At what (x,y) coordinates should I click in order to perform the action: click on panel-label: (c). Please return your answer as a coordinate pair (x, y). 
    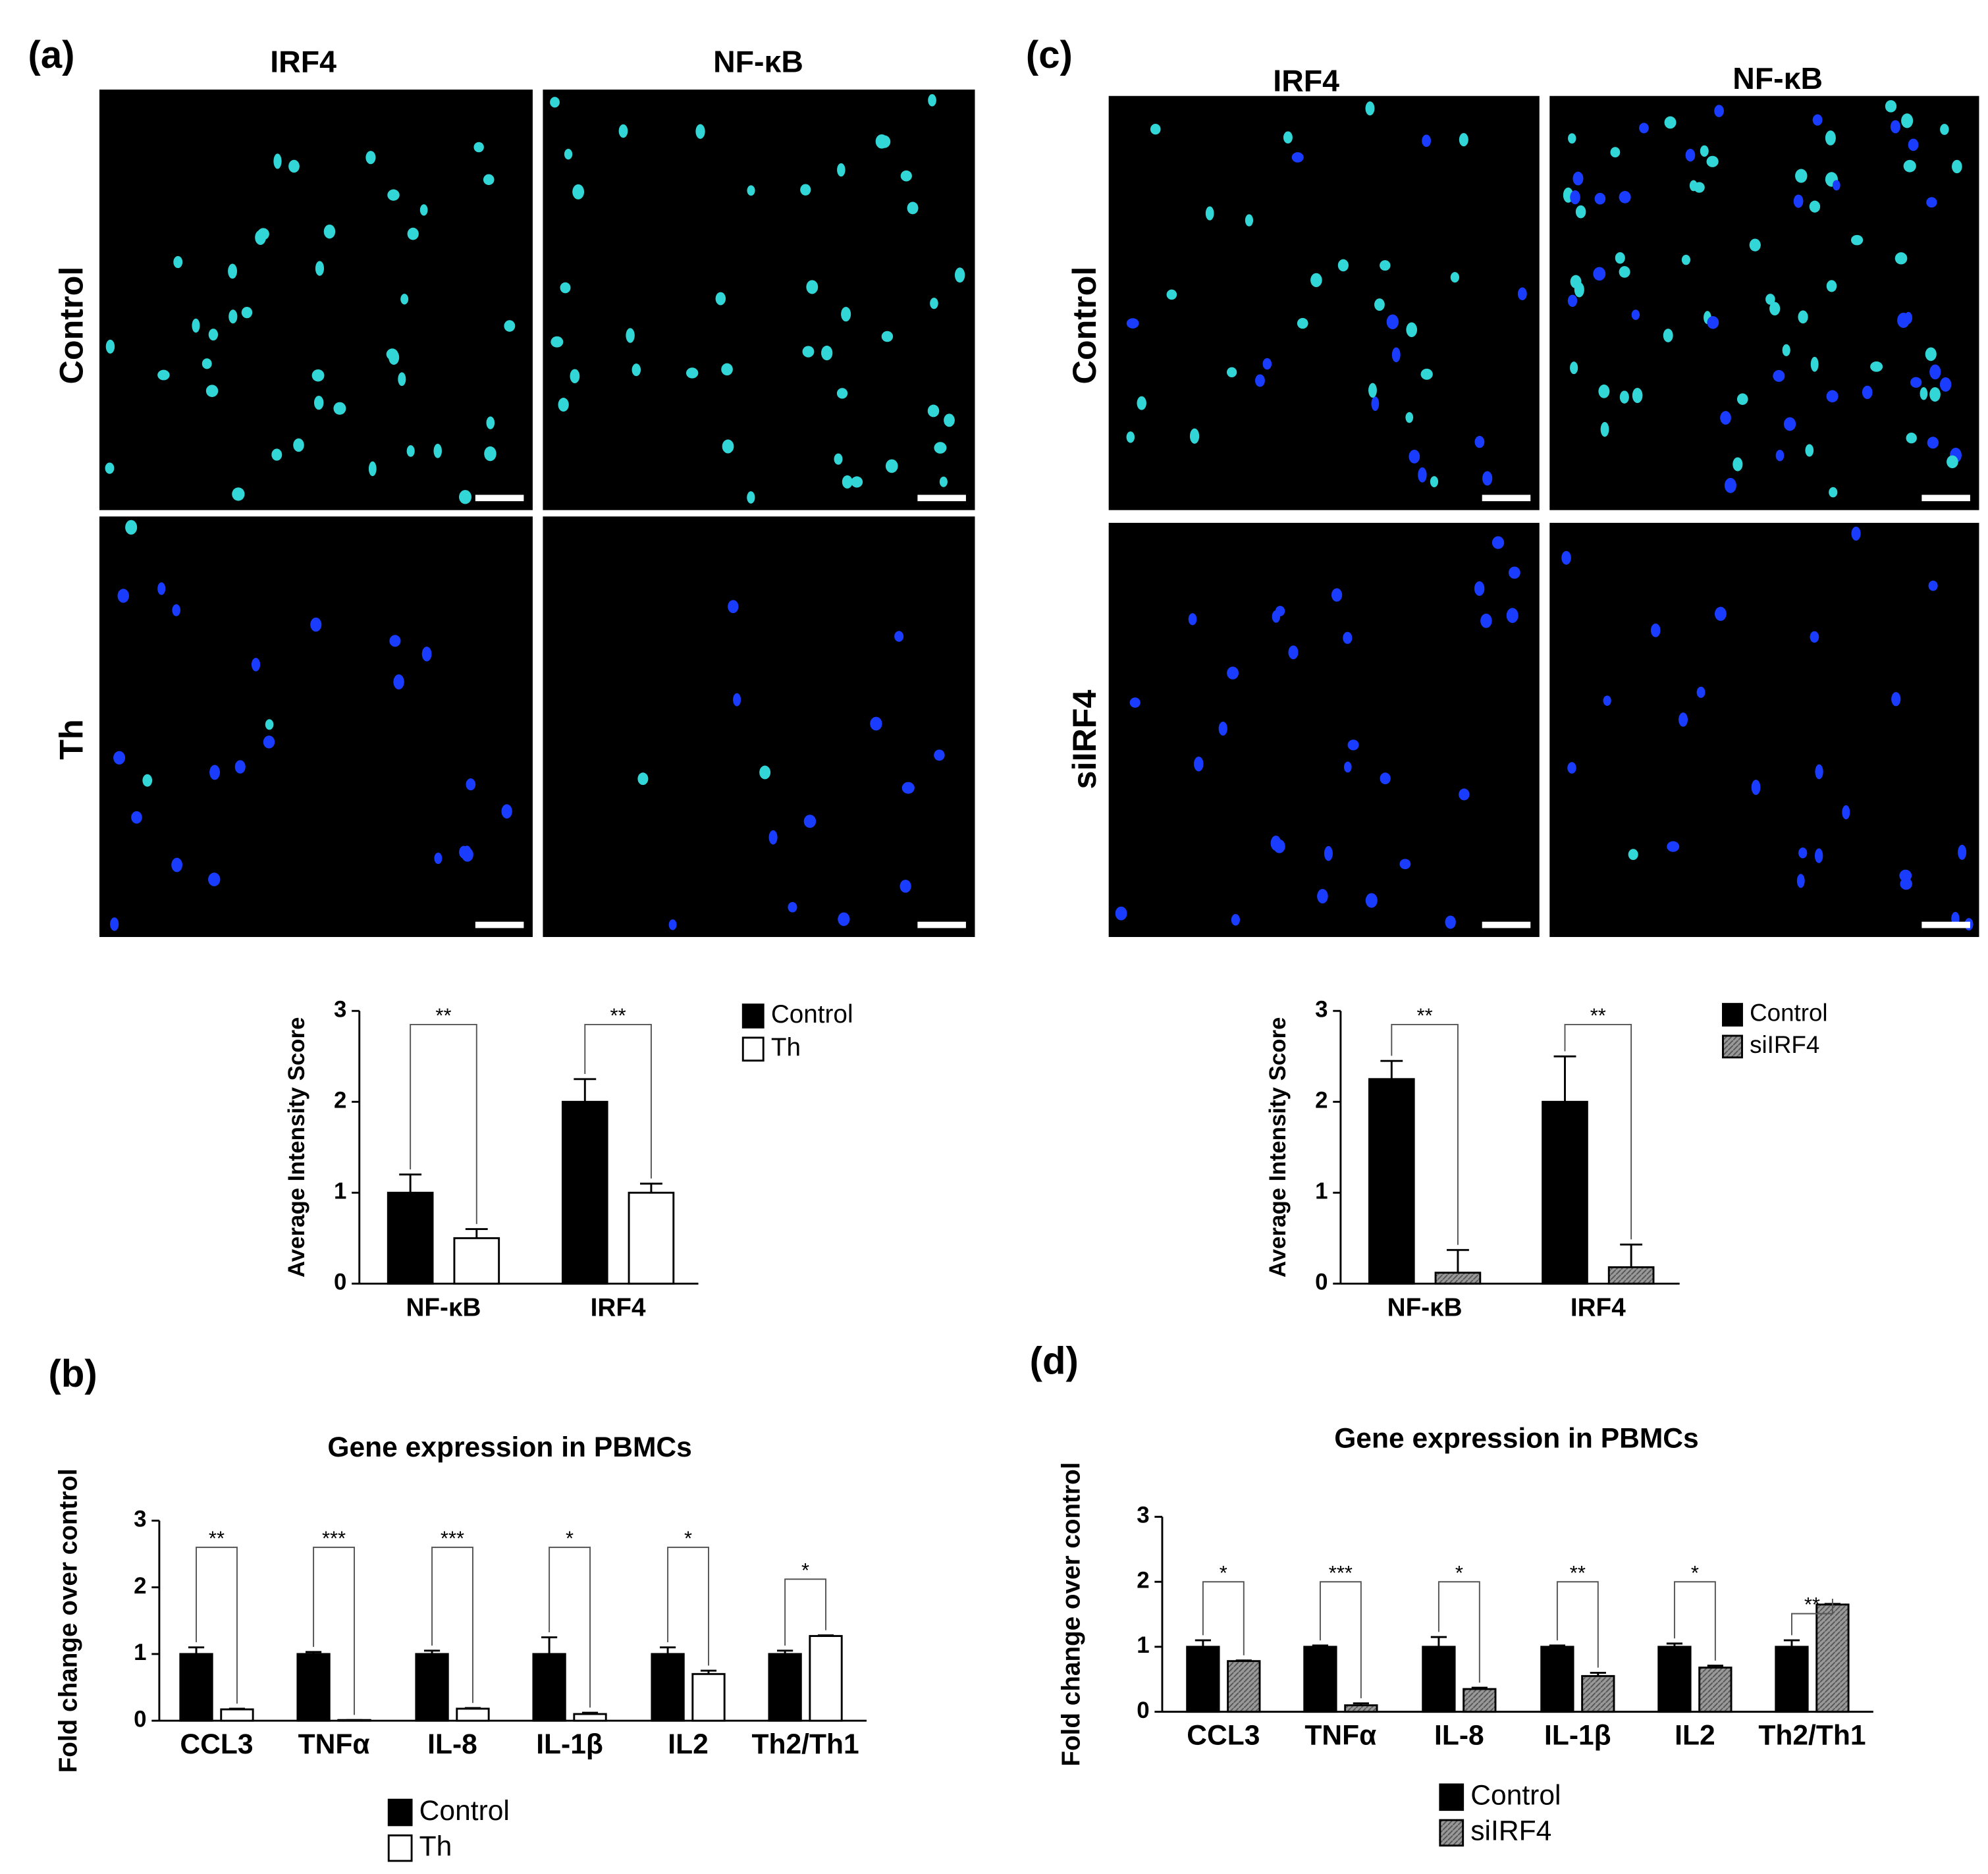
    Looking at the image, I should click on (1049, 55).